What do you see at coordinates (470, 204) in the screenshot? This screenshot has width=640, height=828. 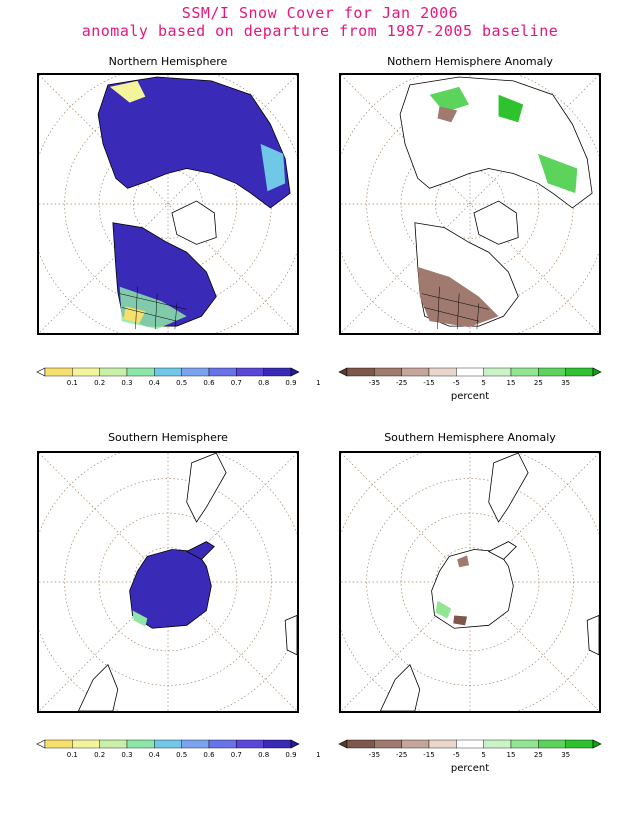 I see `nha-anomaly-map` at bounding box center [470, 204].